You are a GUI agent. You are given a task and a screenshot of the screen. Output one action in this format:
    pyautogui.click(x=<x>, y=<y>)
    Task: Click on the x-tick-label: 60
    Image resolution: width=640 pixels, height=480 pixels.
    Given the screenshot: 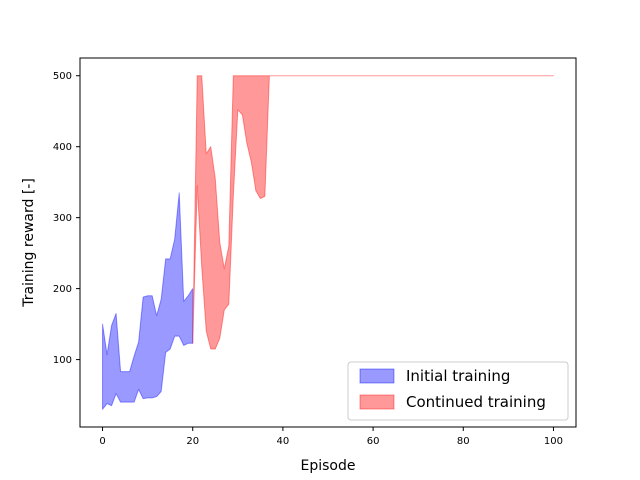 What is the action you would take?
    pyautogui.click(x=373, y=441)
    